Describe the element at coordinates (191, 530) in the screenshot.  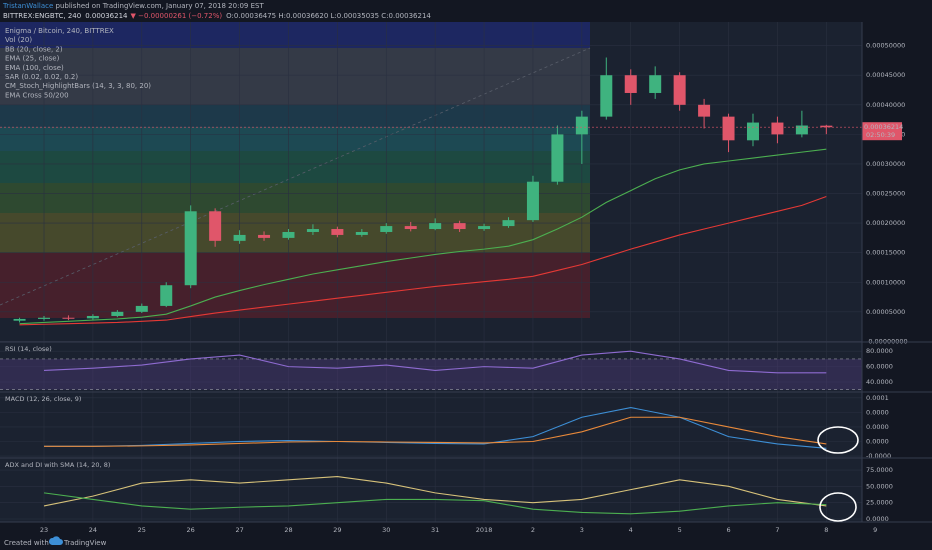
I see `x-tick-label: 26` at that location.